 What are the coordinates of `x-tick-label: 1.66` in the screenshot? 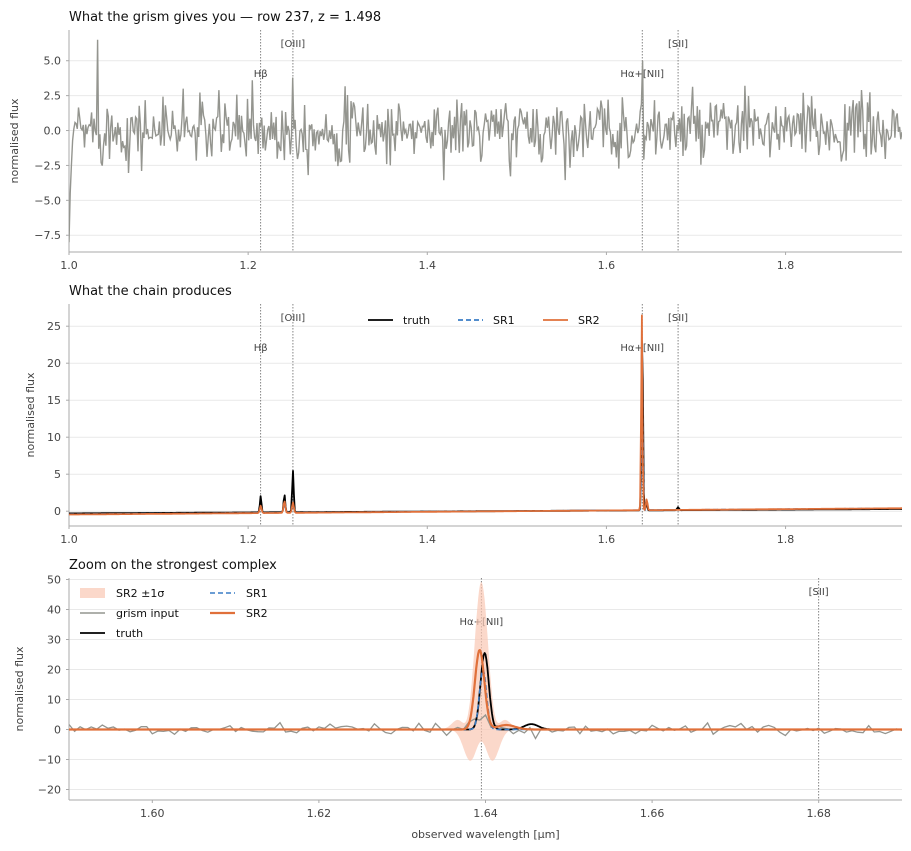 It's located at (652, 813).